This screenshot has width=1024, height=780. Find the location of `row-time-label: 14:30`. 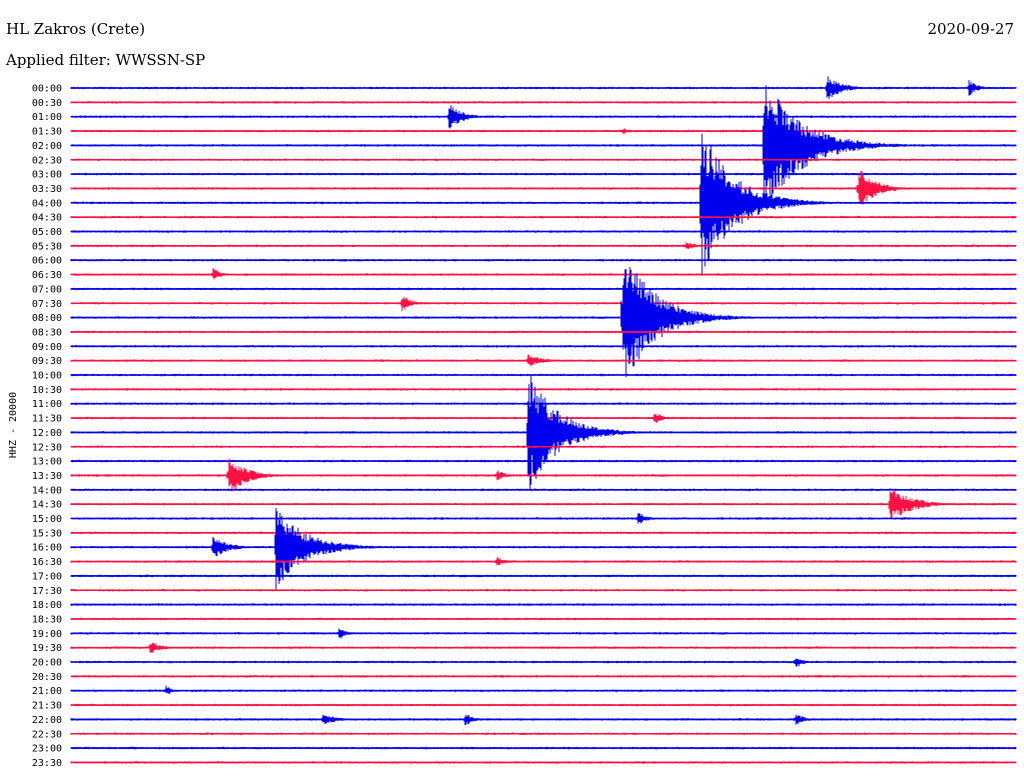

row-time-label: 14:30 is located at coordinates (47, 505).